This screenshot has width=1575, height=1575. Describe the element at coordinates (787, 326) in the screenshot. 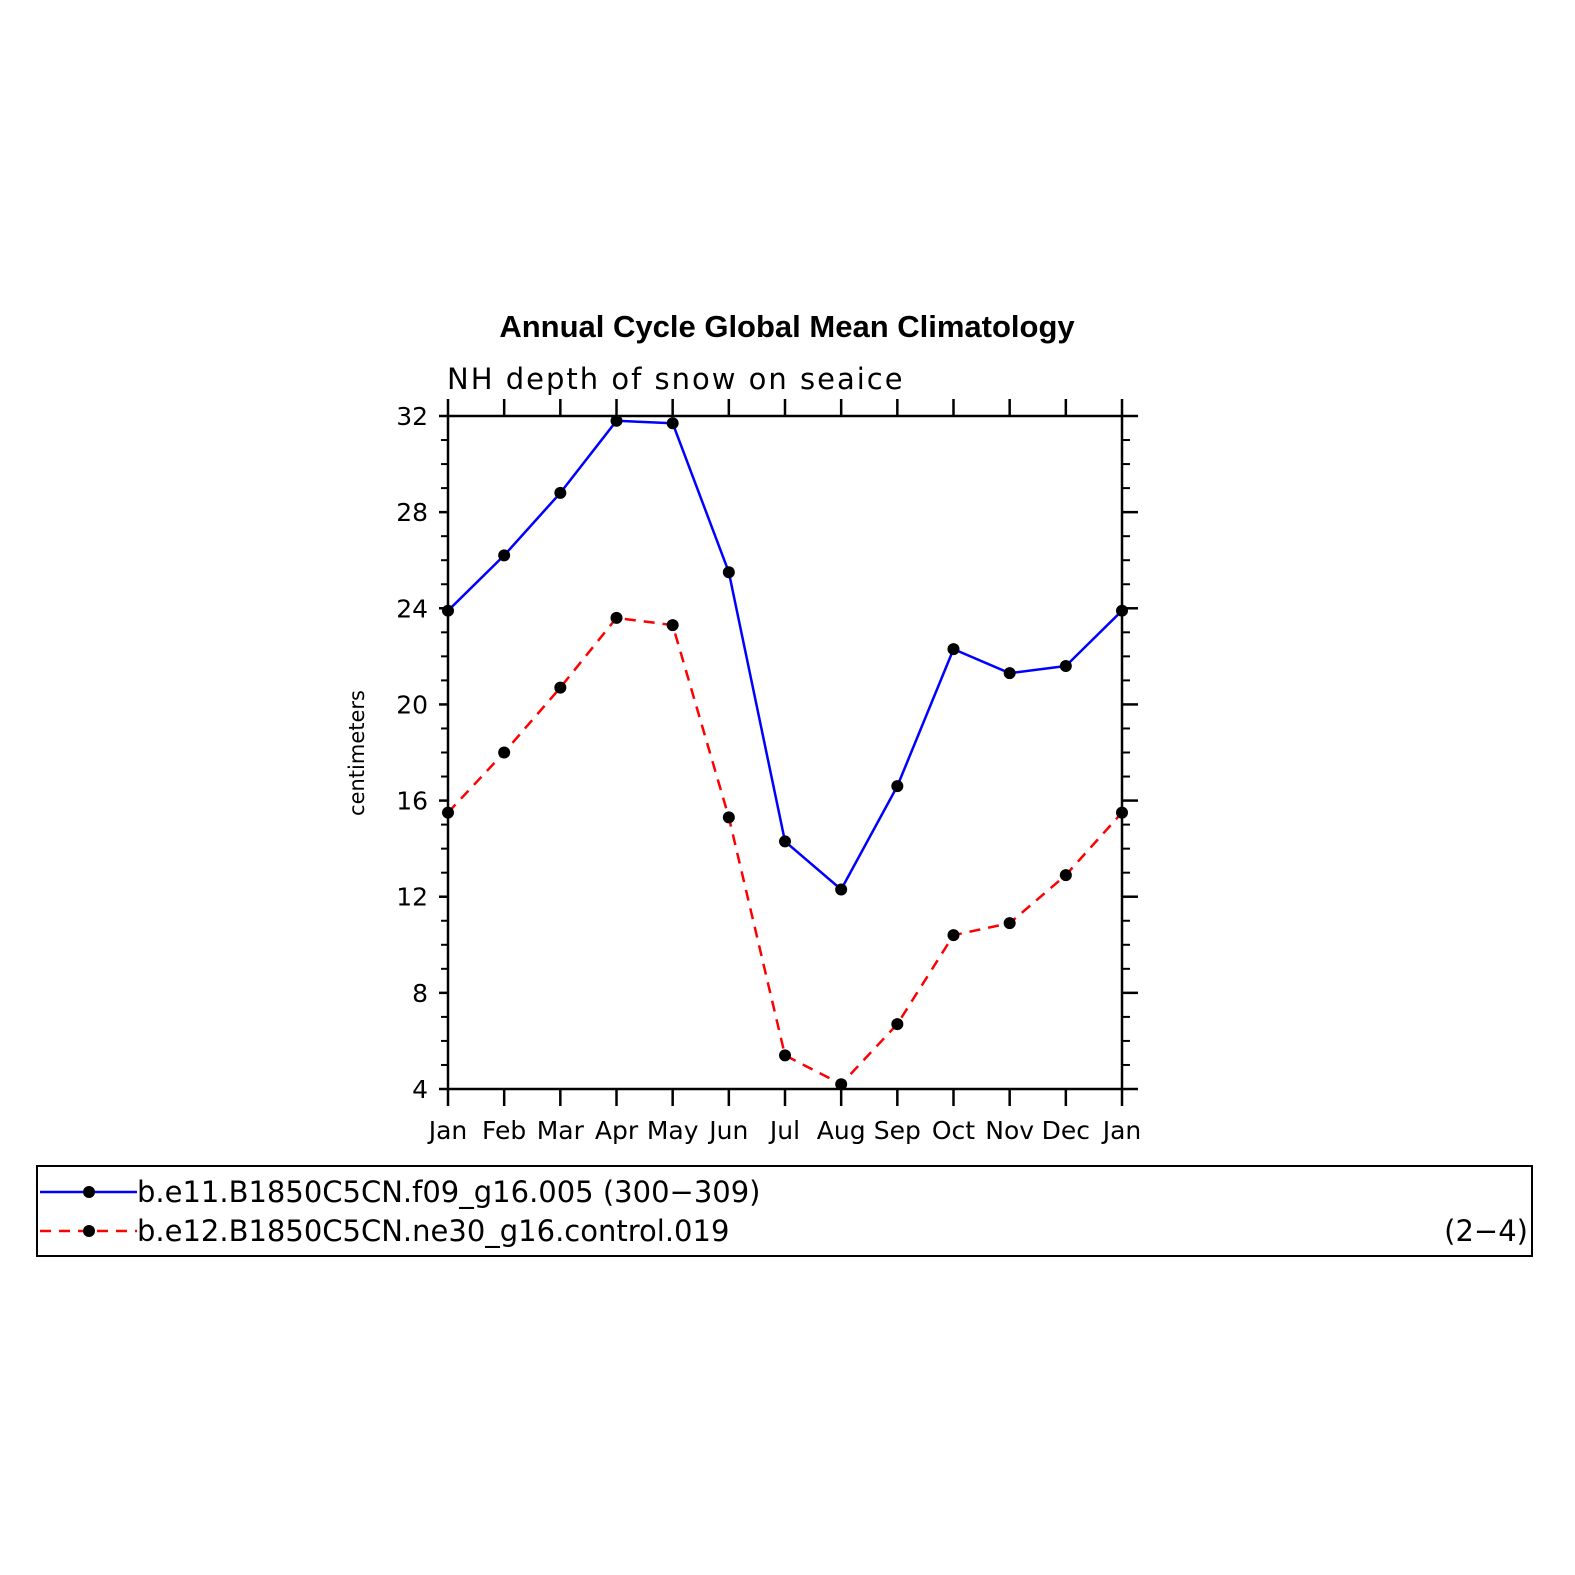

I see `chart-title: Annual Cycle Global Mean Climatology` at that location.